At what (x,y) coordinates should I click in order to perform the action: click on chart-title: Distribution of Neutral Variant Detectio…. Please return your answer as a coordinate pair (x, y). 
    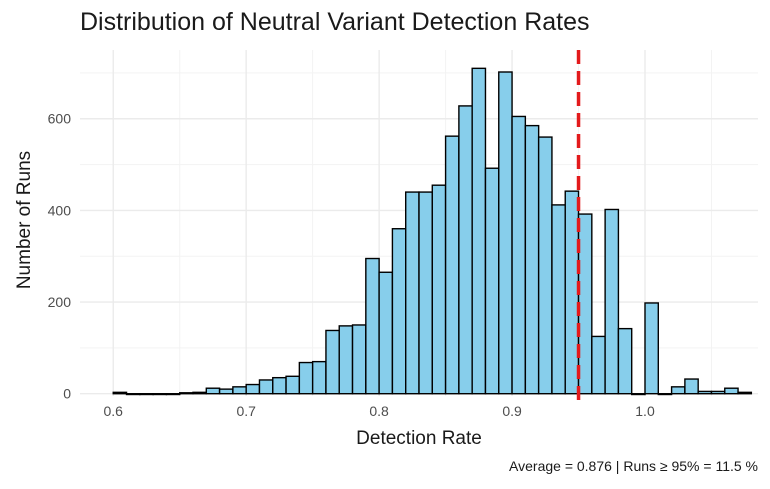
    Looking at the image, I should click on (335, 22).